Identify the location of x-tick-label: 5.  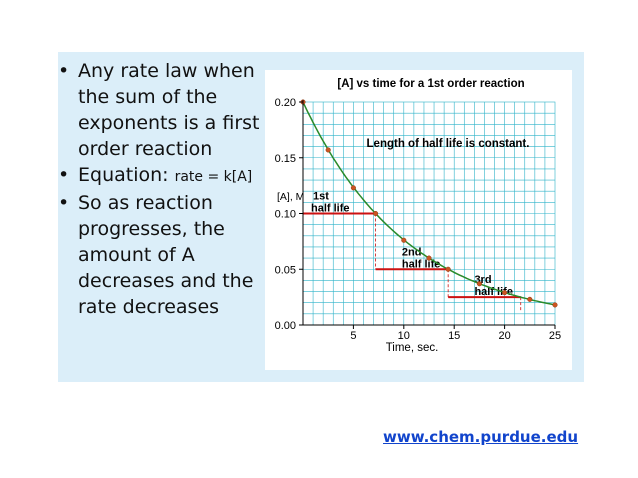
(353, 336).